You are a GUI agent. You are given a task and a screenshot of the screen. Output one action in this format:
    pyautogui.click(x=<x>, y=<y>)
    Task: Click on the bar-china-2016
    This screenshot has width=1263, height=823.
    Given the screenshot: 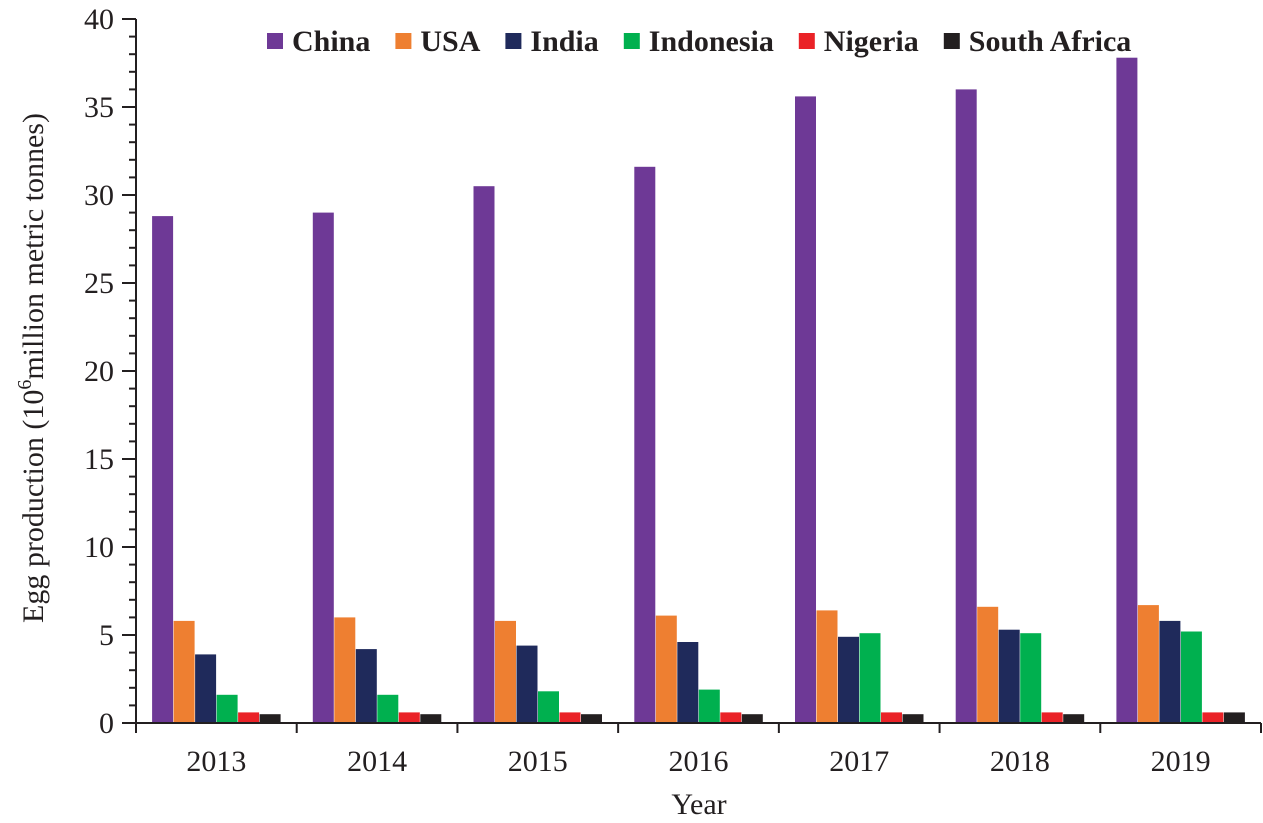 What is the action you would take?
    pyautogui.click(x=645, y=445)
    